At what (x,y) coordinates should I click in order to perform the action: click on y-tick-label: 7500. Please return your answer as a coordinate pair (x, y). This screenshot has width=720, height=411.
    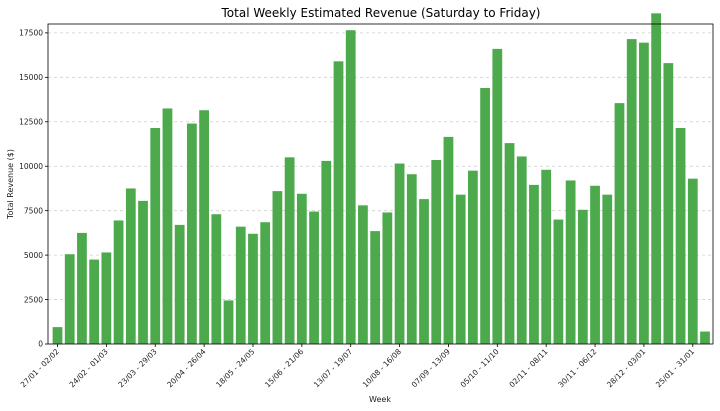
    Looking at the image, I should click on (33, 210).